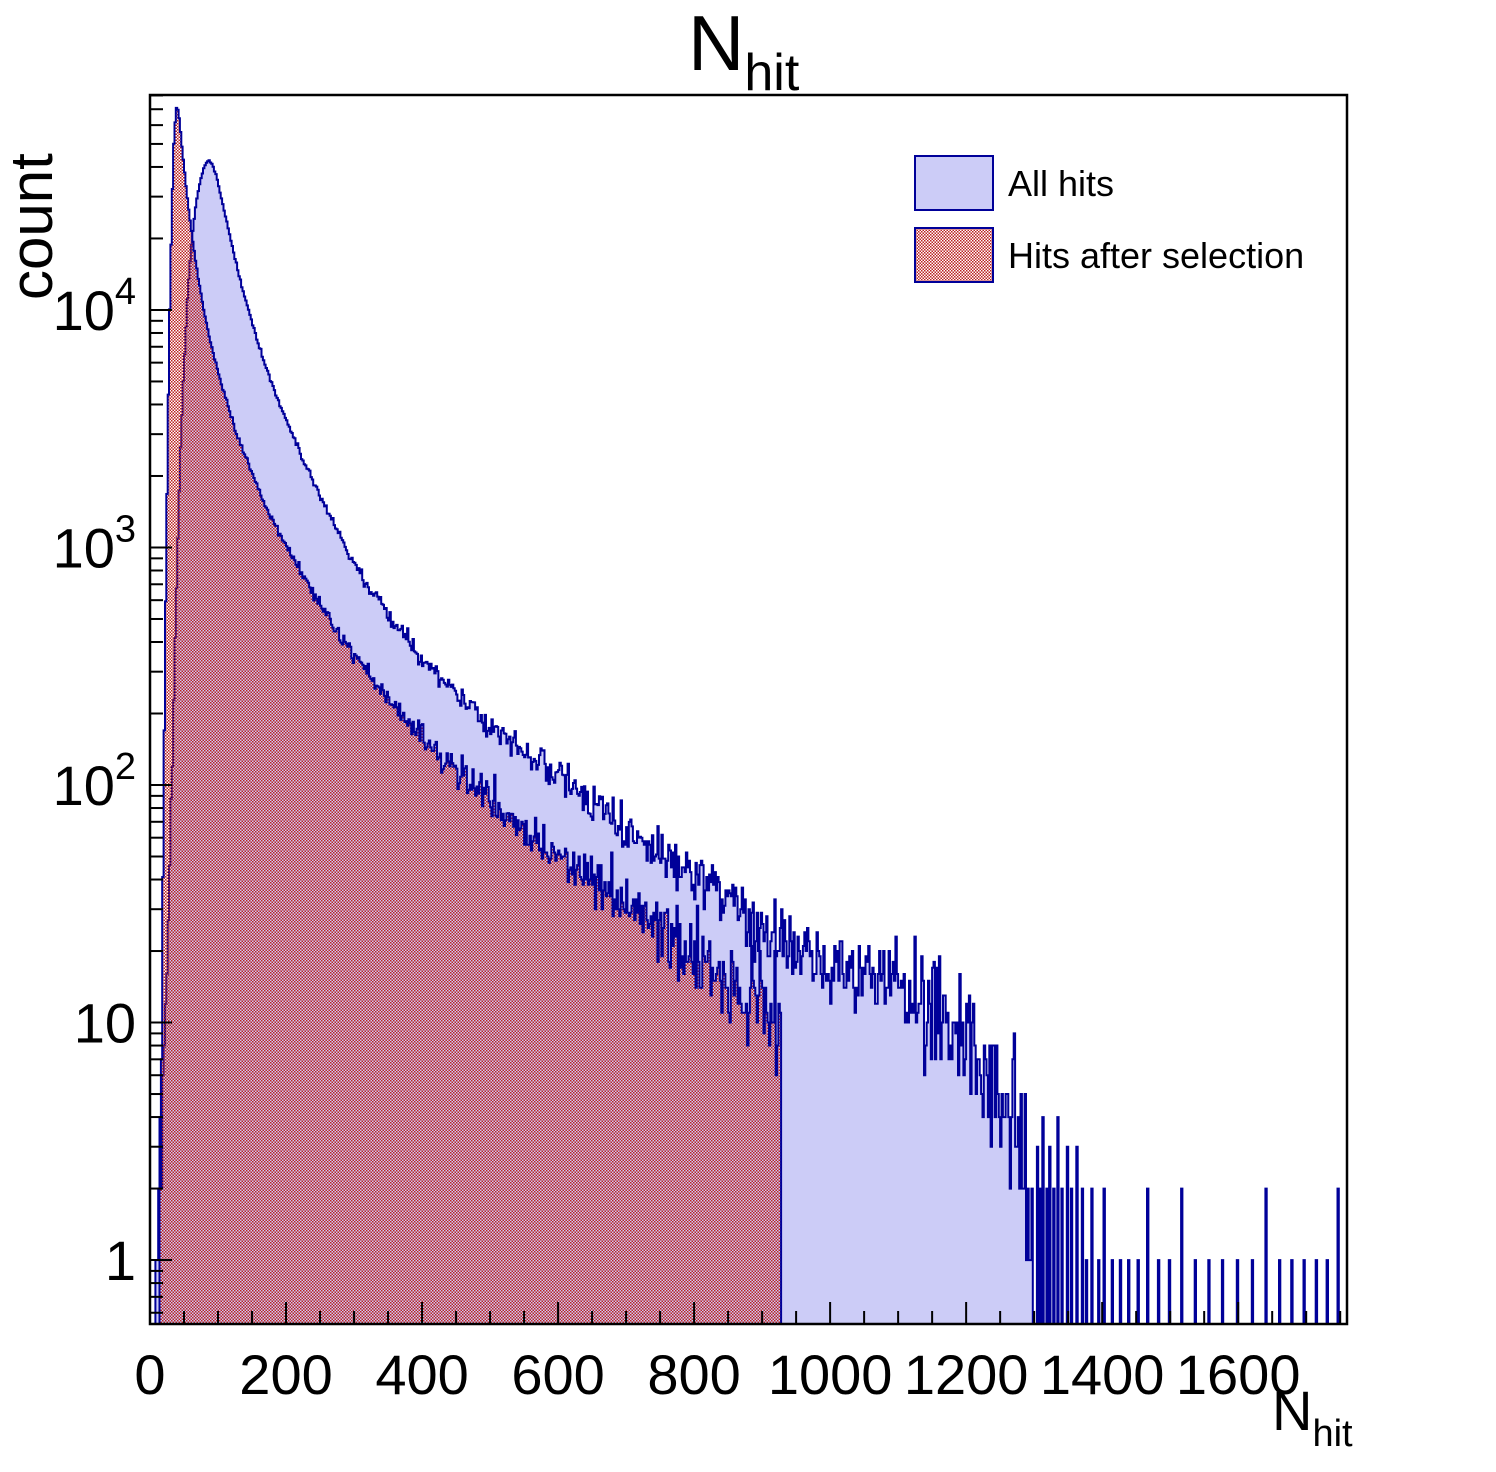 The width and height of the screenshot is (1496, 1472). What do you see at coordinates (954, 255) in the screenshot?
I see `legend-swatch-hits-after-selection` at bounding box center [954, 255].